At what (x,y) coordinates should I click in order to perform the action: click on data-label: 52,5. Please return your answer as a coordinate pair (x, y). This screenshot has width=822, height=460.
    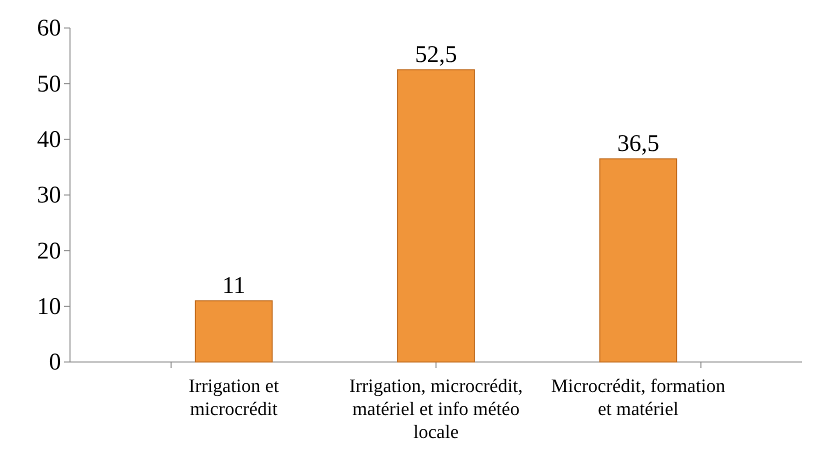
    Looking at the image, I should click on (436, 55).